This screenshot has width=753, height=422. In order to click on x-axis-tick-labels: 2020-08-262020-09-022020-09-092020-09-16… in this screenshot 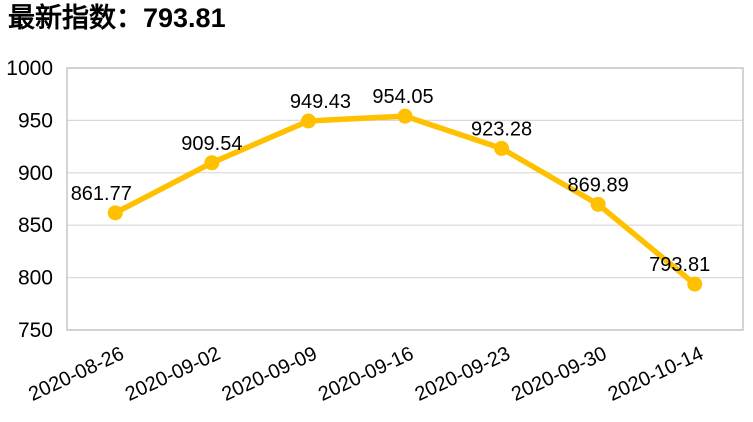, I will do `click(365, 374)`.